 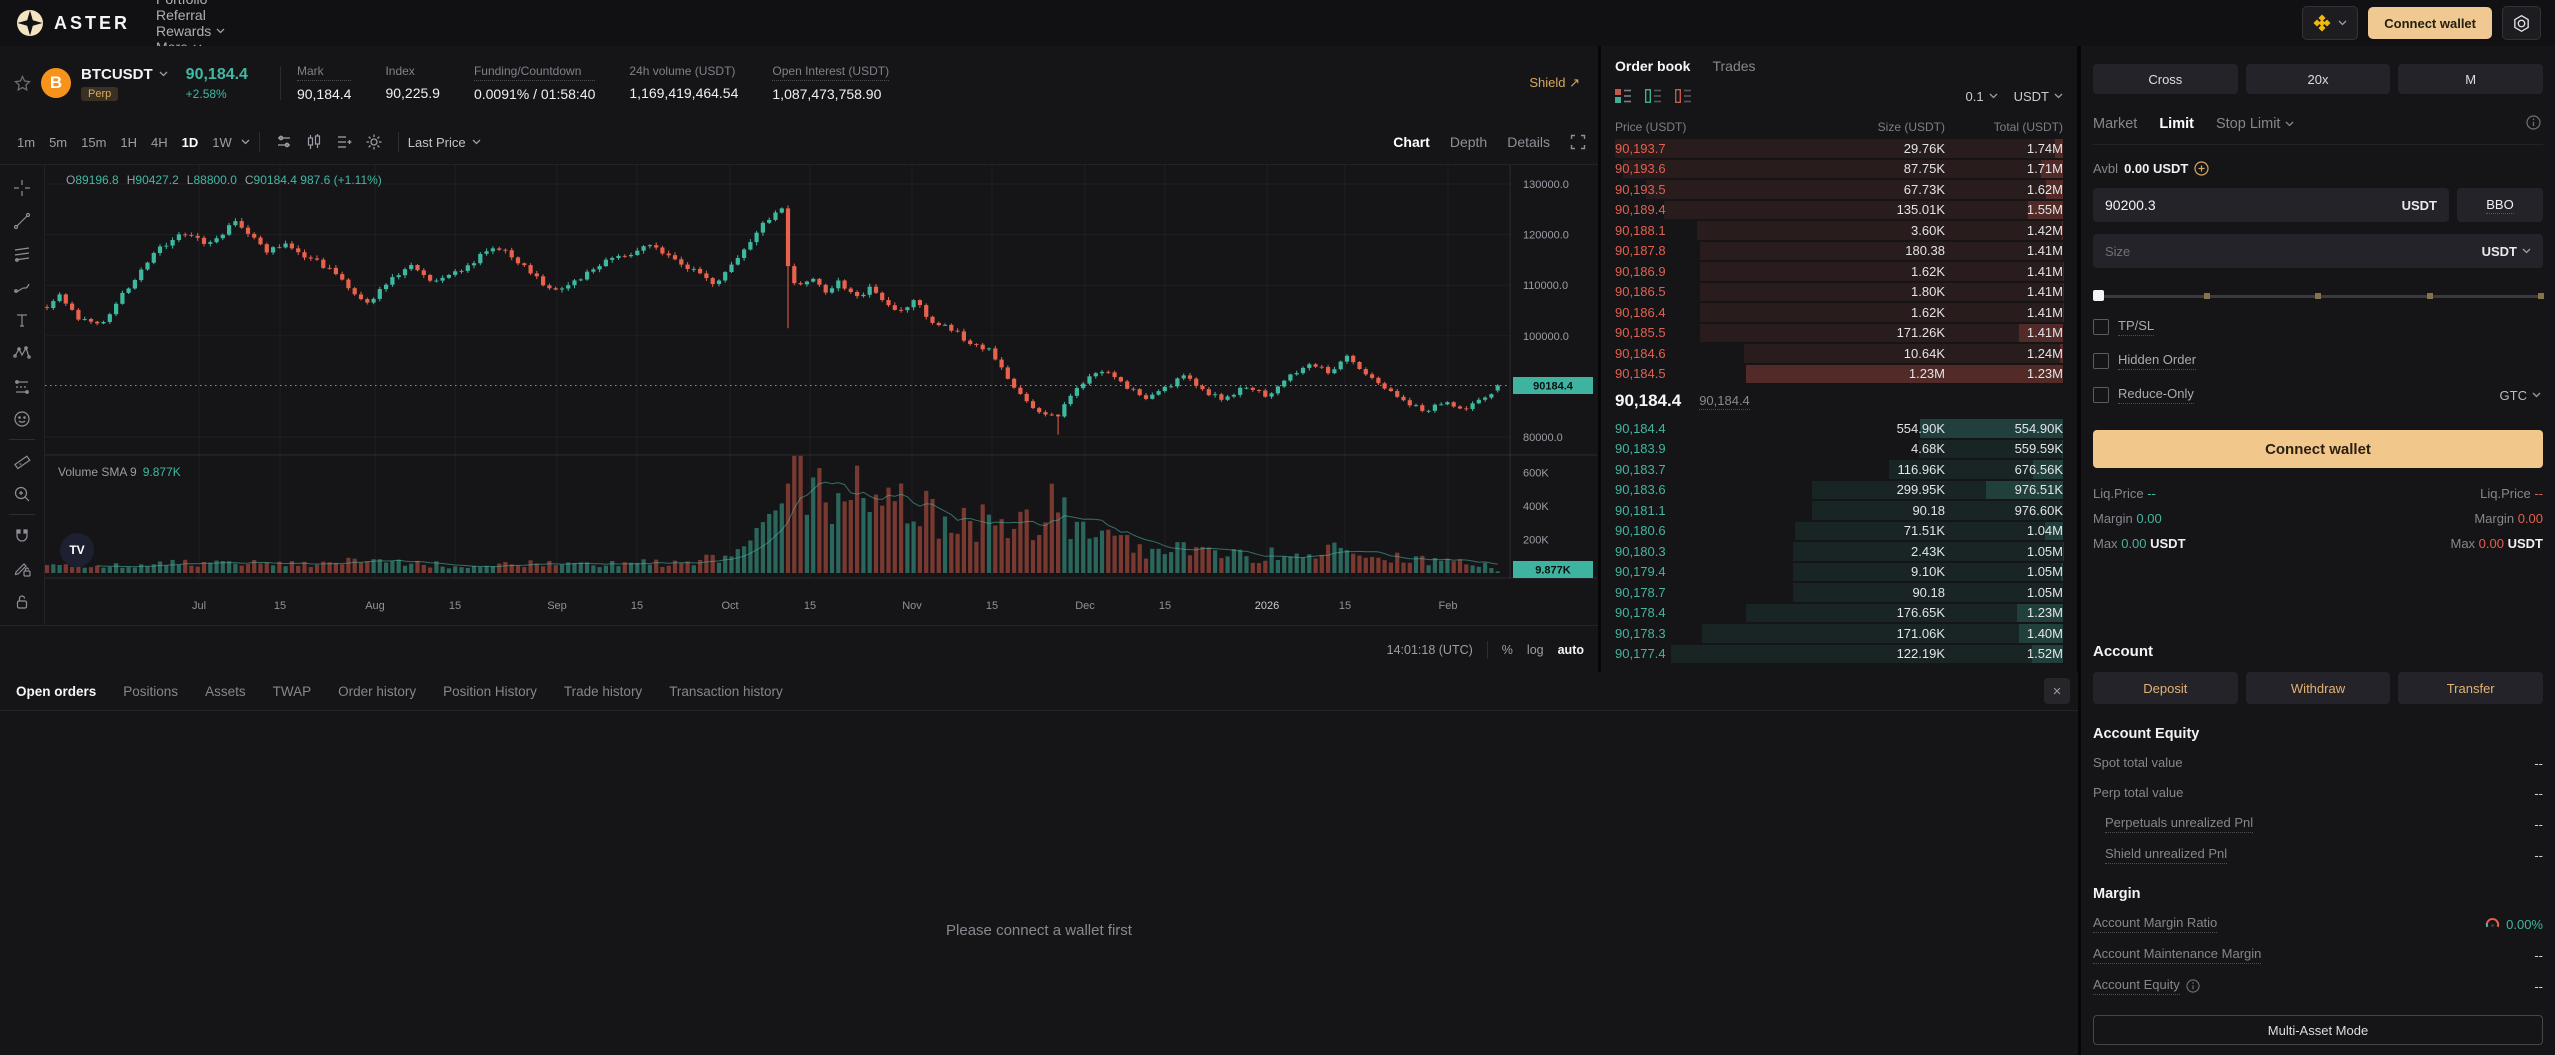 What do you see at coordinates (2165, 688) in the screenshot?
I see `deposit-button: Deposit` at bounding box center [2165, 688].